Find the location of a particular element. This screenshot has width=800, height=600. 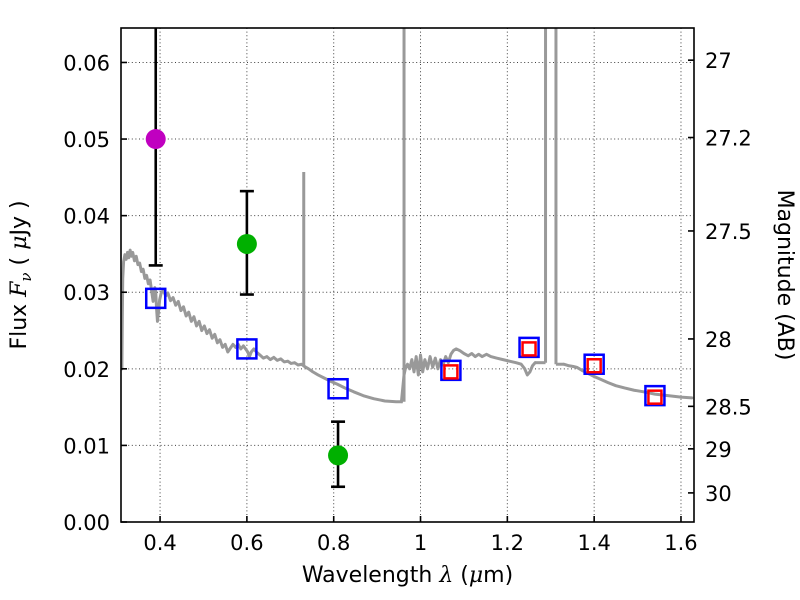

ytick-right-label-2: 27.5 is located at coordinates (728, 232).